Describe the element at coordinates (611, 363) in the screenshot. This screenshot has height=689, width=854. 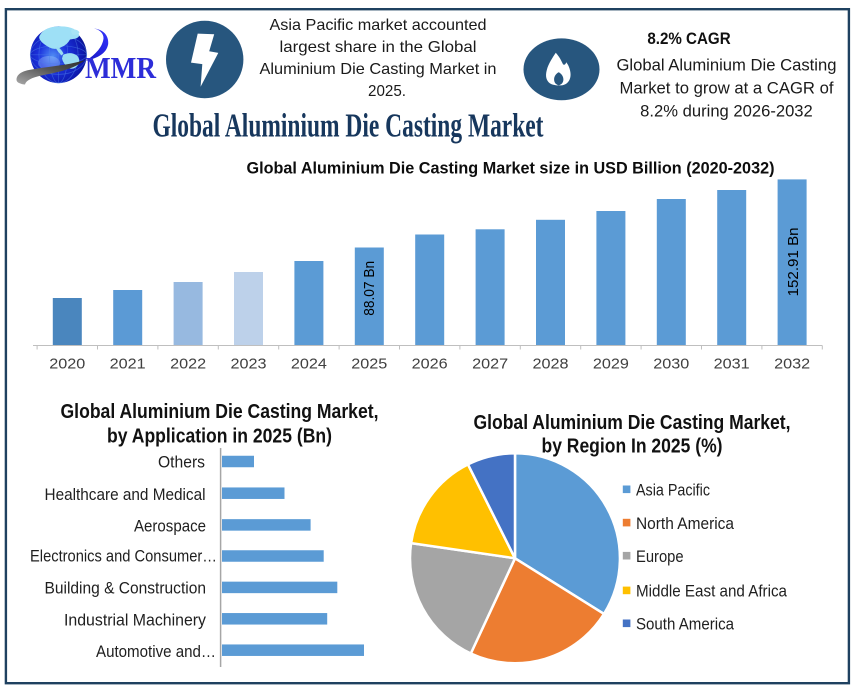
I see `svg-text: 2029` at that location.